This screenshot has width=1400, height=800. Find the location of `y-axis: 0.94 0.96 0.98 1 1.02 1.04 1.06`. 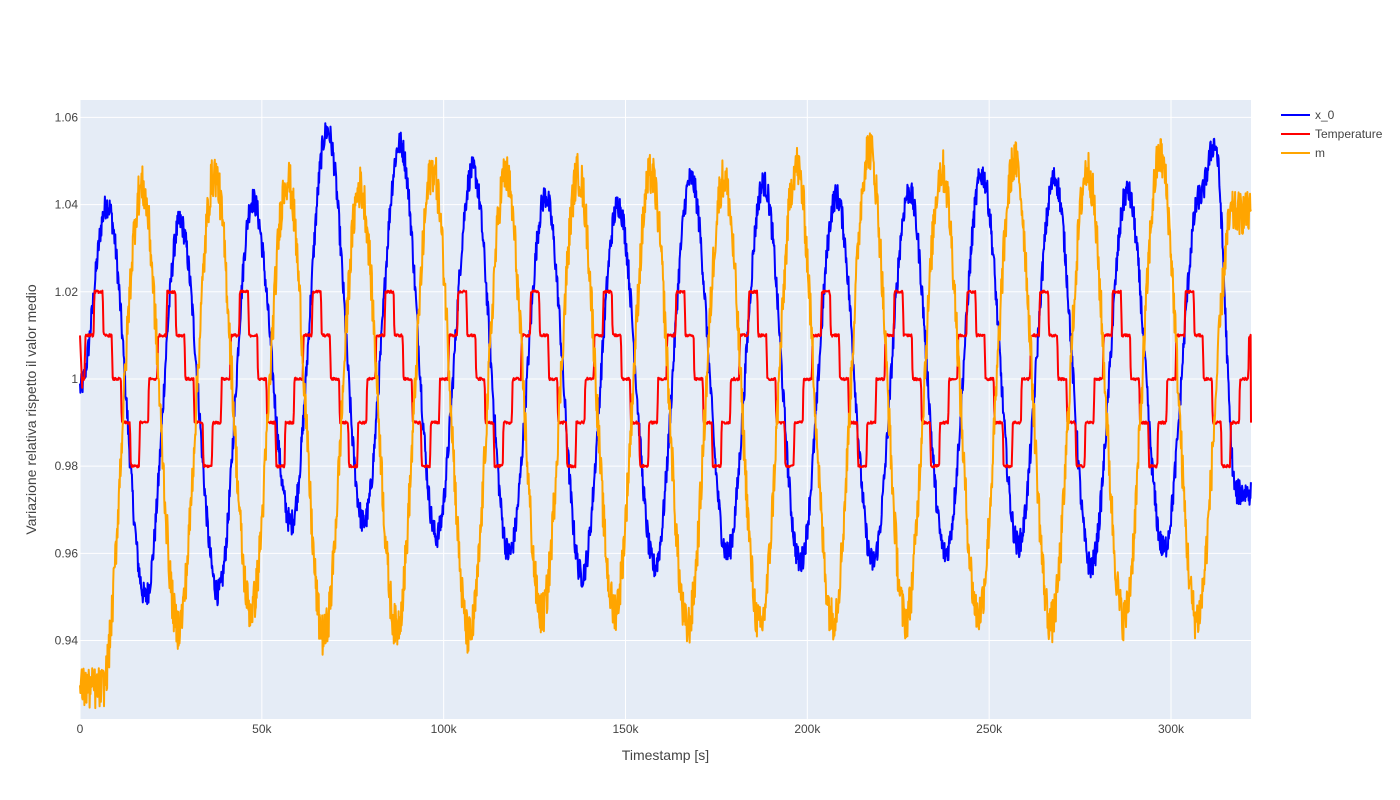

y-axis: 0.94 0.96 0.98 1 1.02 1.04 1.06 is located at coordinates (67, 378).